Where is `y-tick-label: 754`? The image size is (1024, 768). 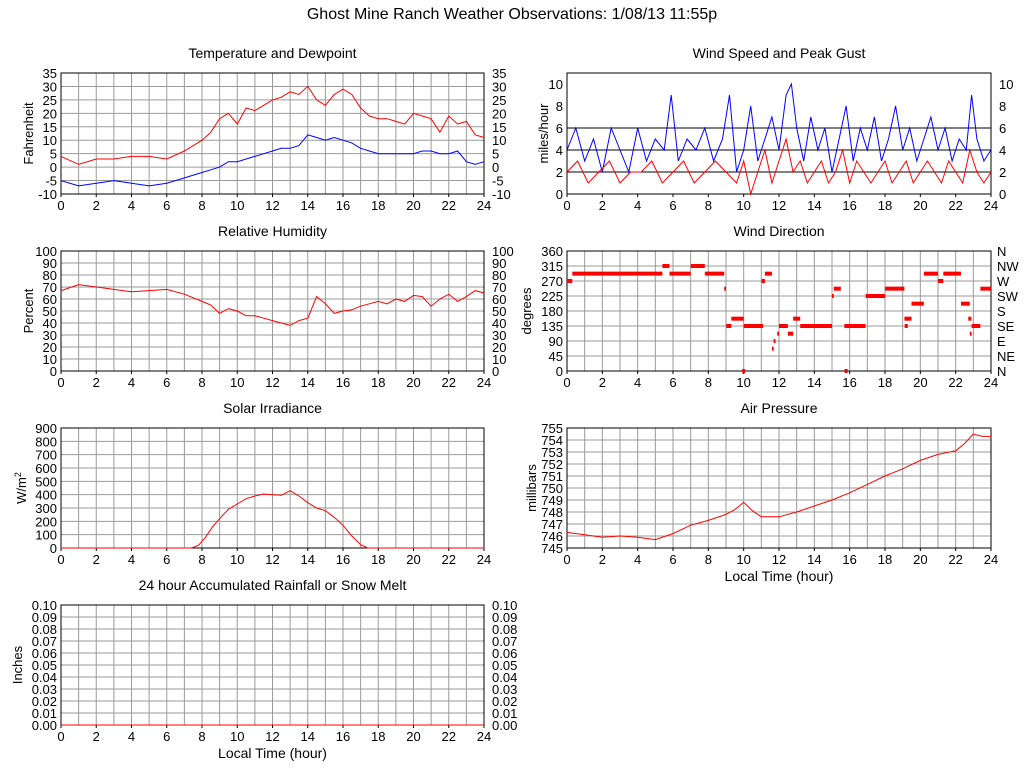
y-tick-label: 754 is located at coordinates (552, 440).